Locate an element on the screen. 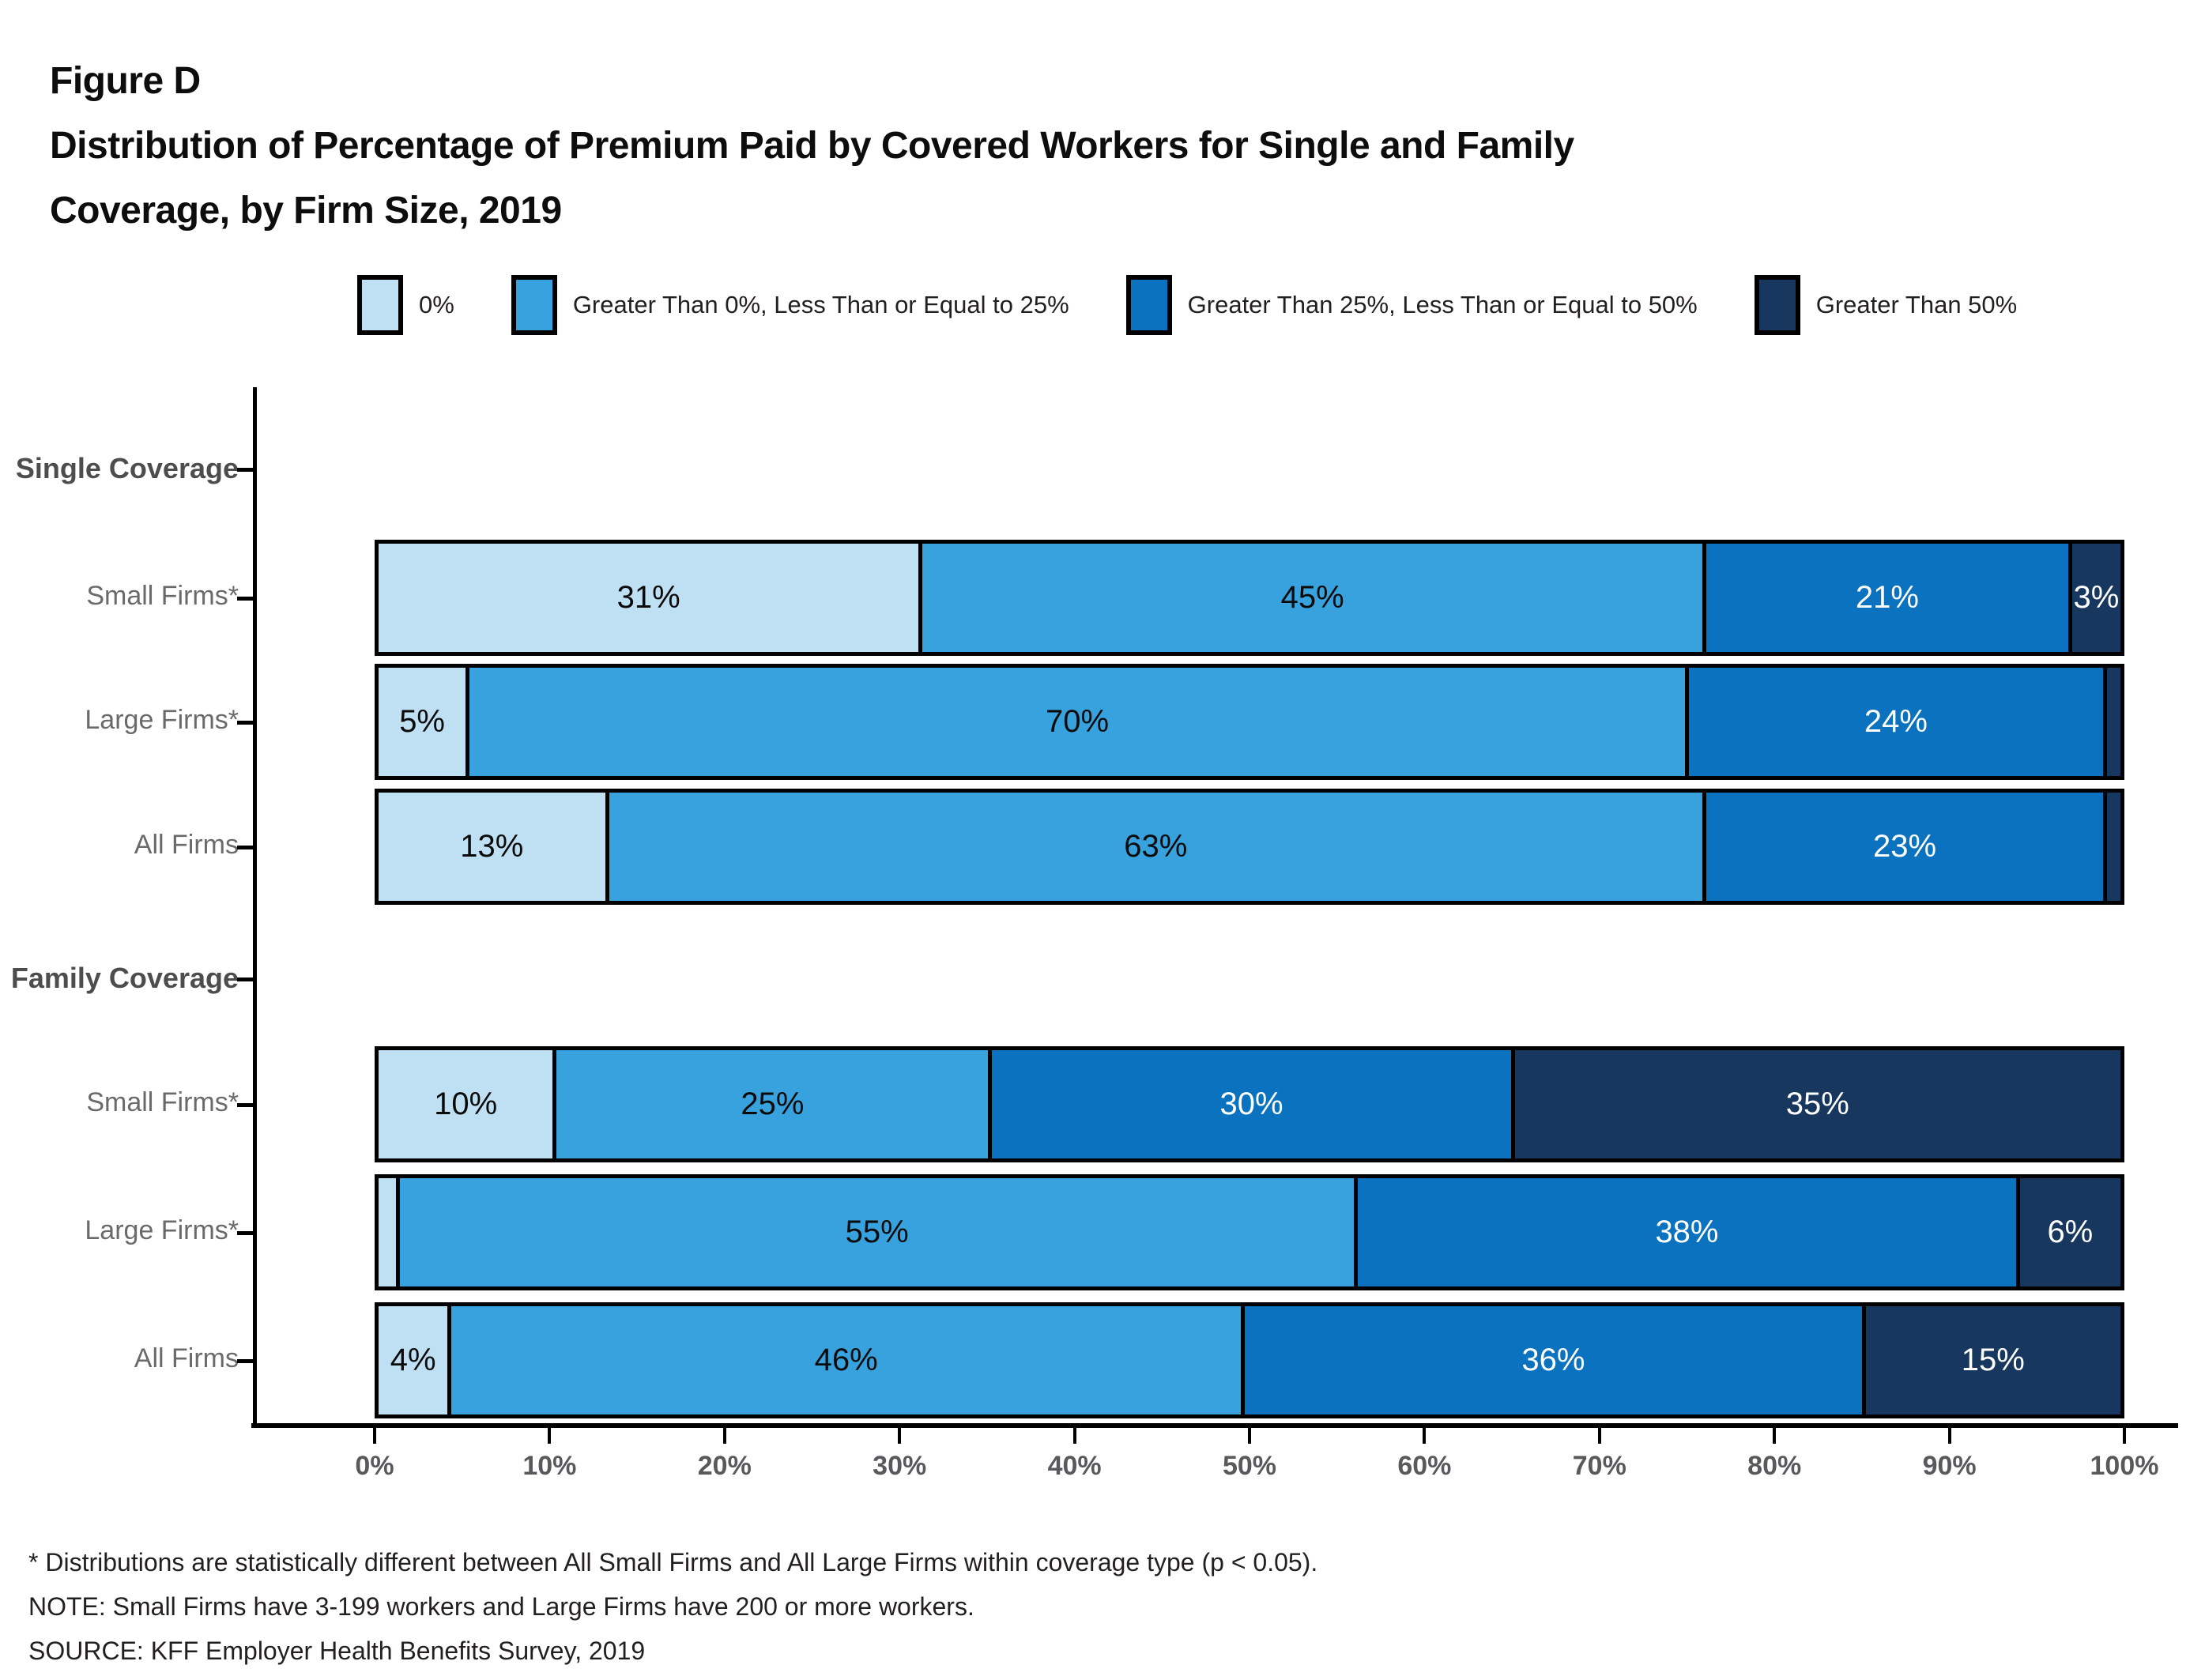 This screenshot has width=2205, height=1680. x-axis-tick-label: 70% is located at coordinates (1599, 1466).